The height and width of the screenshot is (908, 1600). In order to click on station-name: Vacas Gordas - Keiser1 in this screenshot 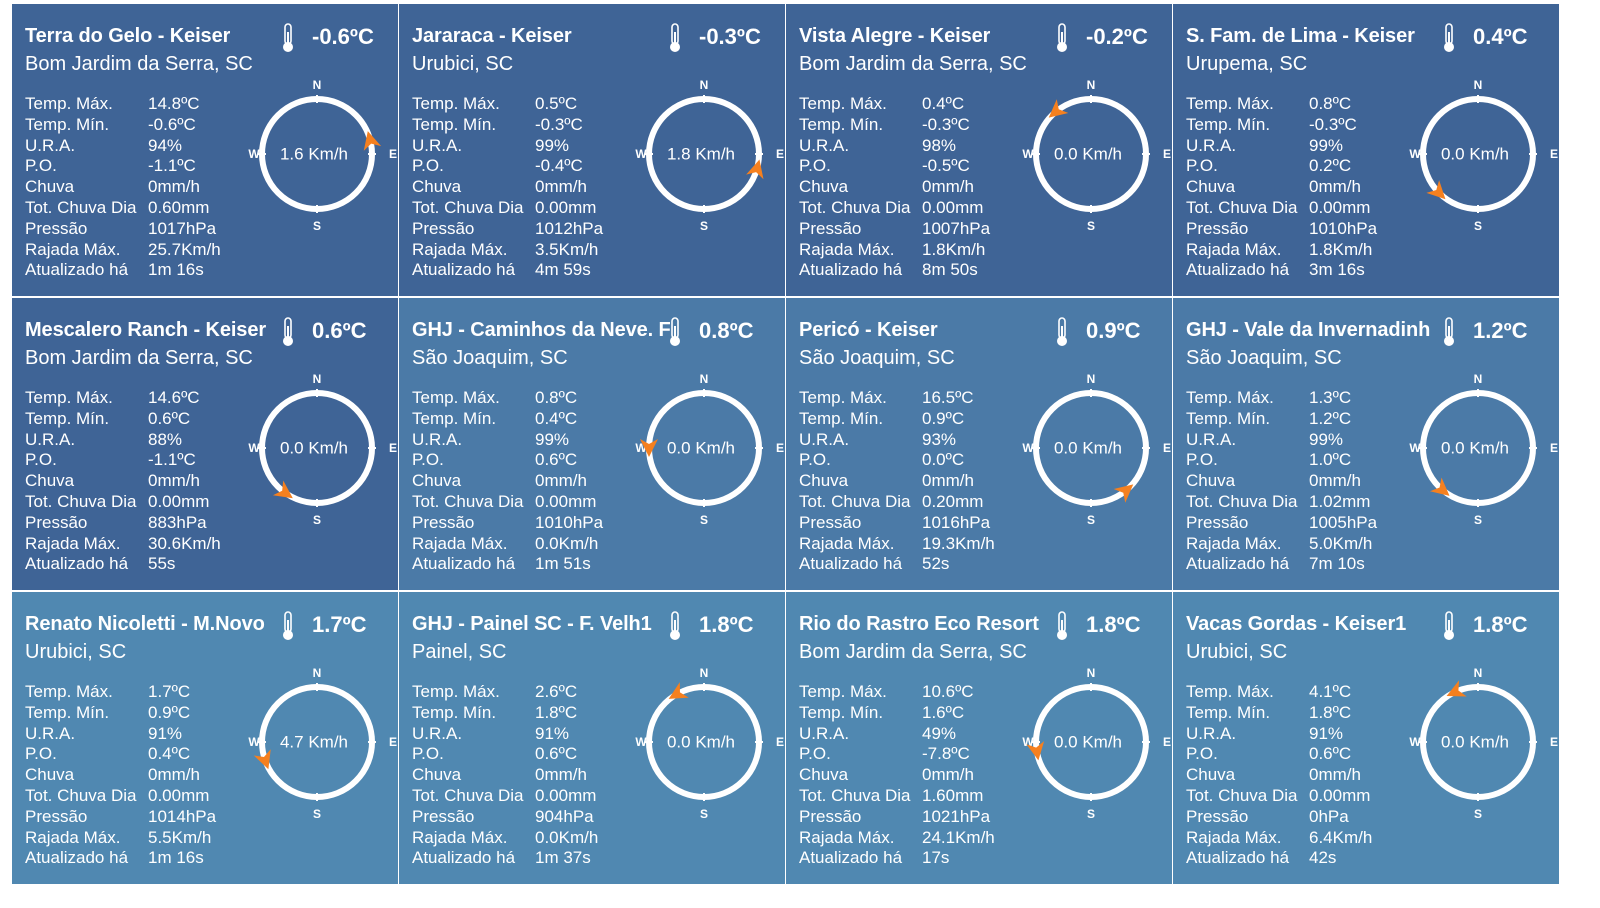, I will do `click(1296, 624)`.